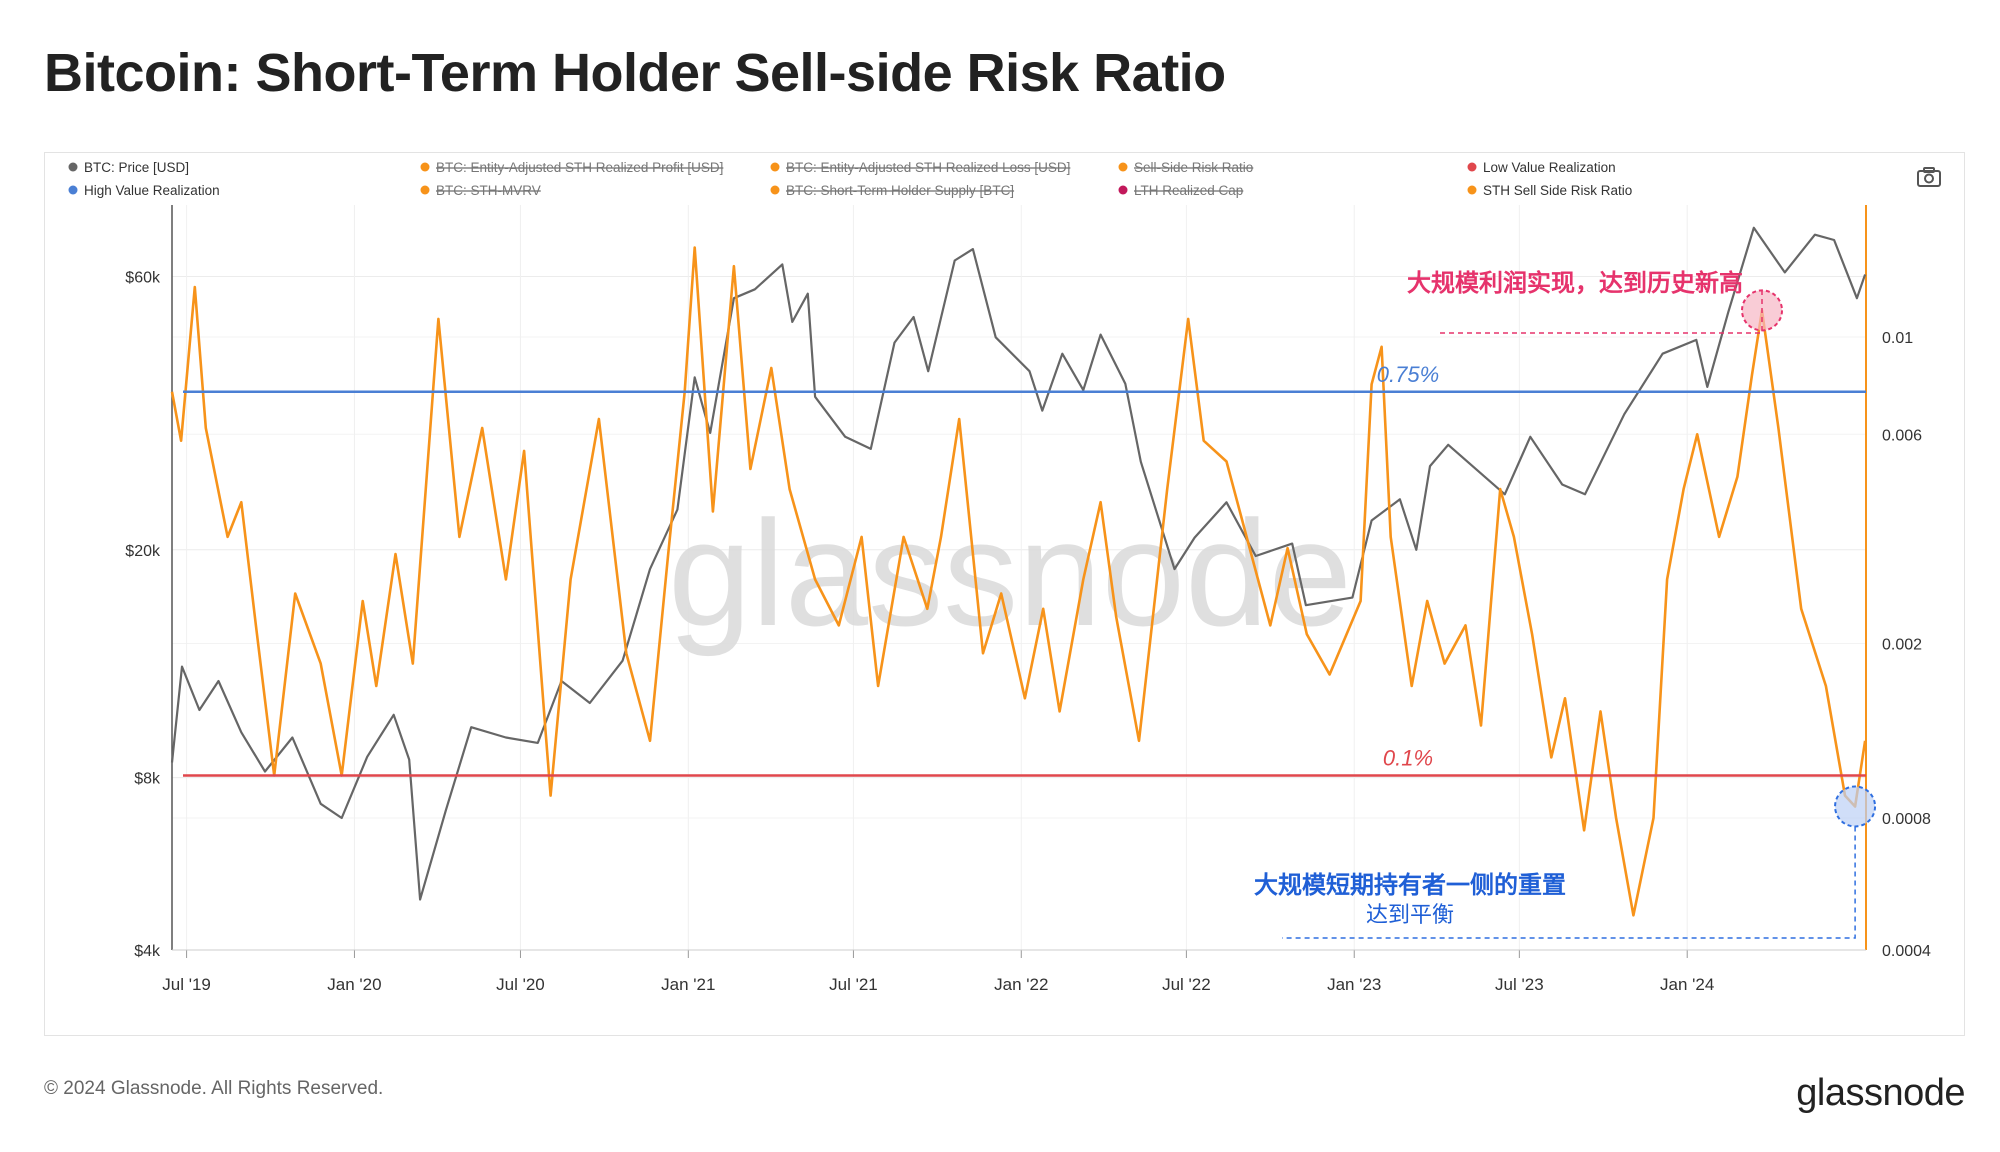 This screenshot has width=2000, height=1152. What do you see at coordinates (1408, 758) in the screenshot?
I see `low-threshold-label: 0.1%` at bounding box center [1408, 758].